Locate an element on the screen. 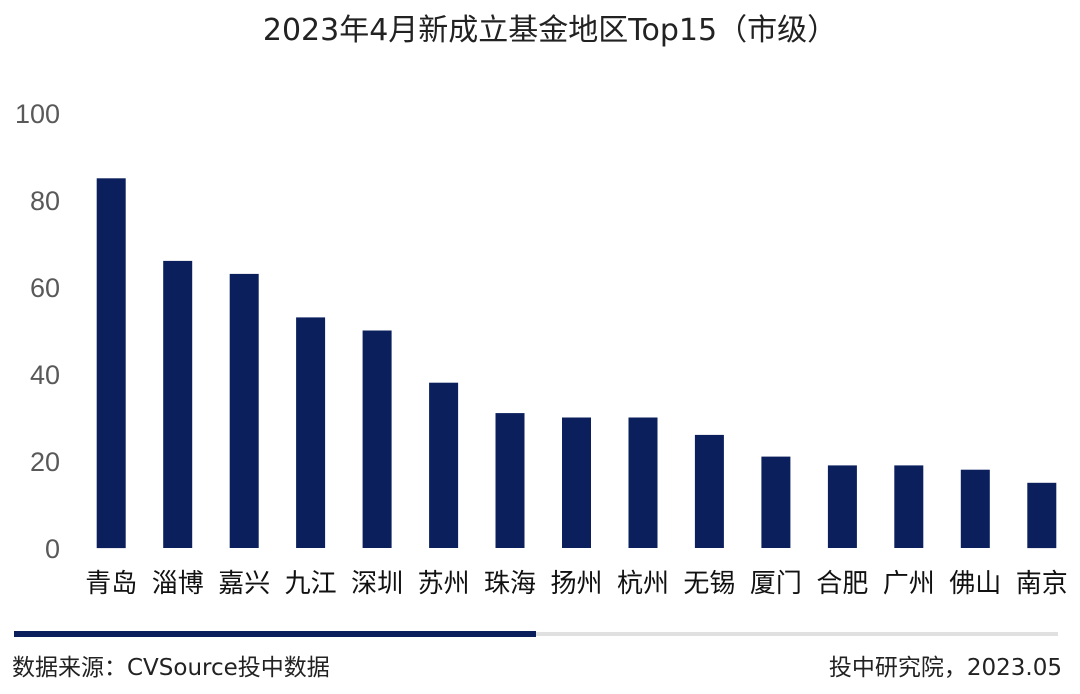  x-tick-label: 嘉兴 is located at coordinates (244, 584).